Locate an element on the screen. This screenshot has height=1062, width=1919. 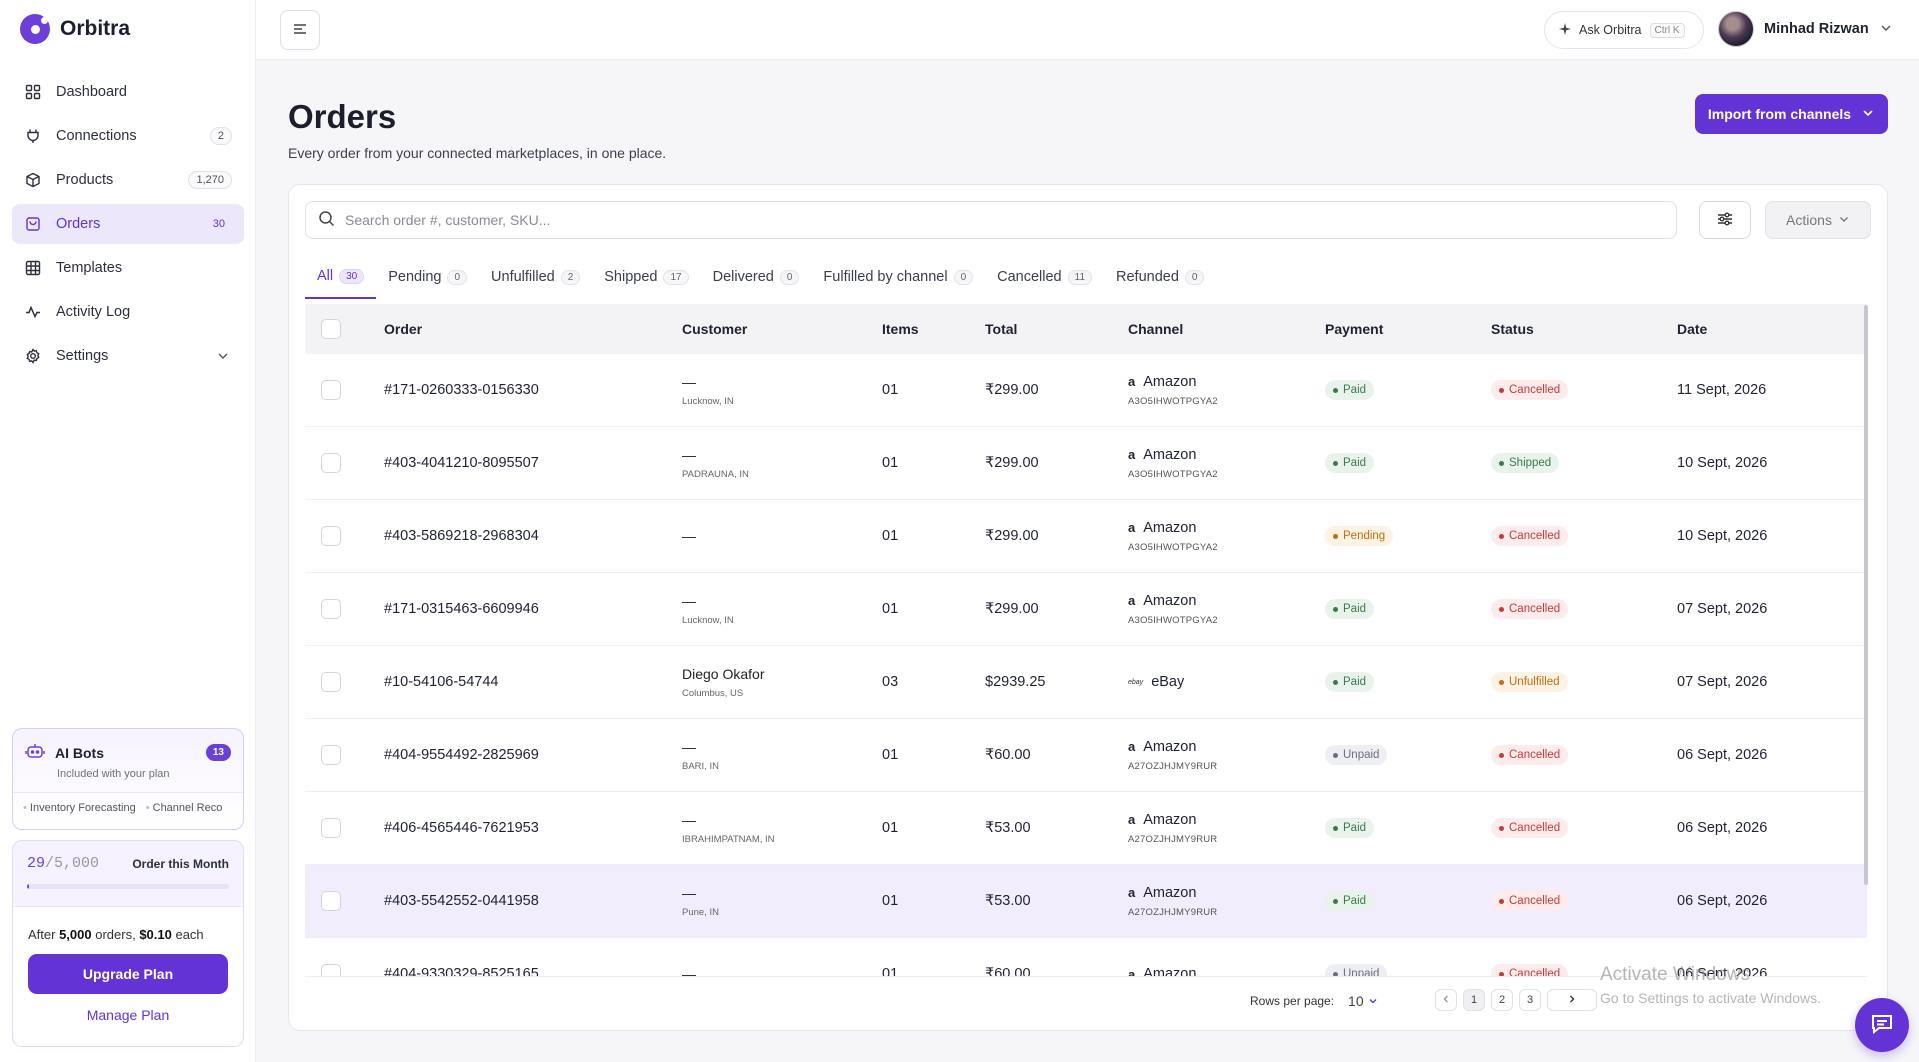
amazon-icon: a is located at coordinates (1132, 971).